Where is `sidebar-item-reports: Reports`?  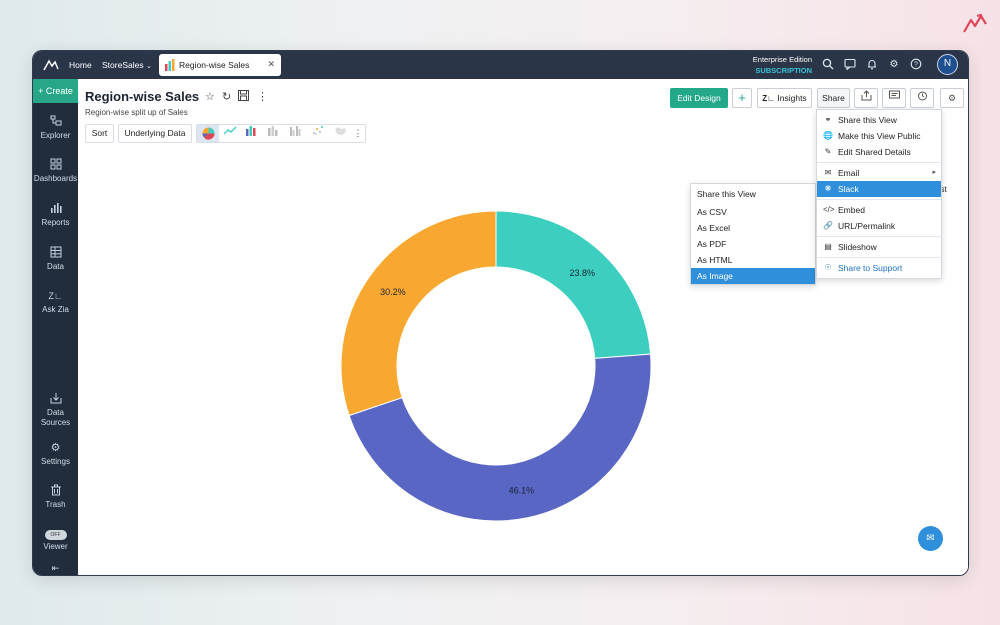
sidebar-item-reports: Reports is located at coordinates (55, 215).